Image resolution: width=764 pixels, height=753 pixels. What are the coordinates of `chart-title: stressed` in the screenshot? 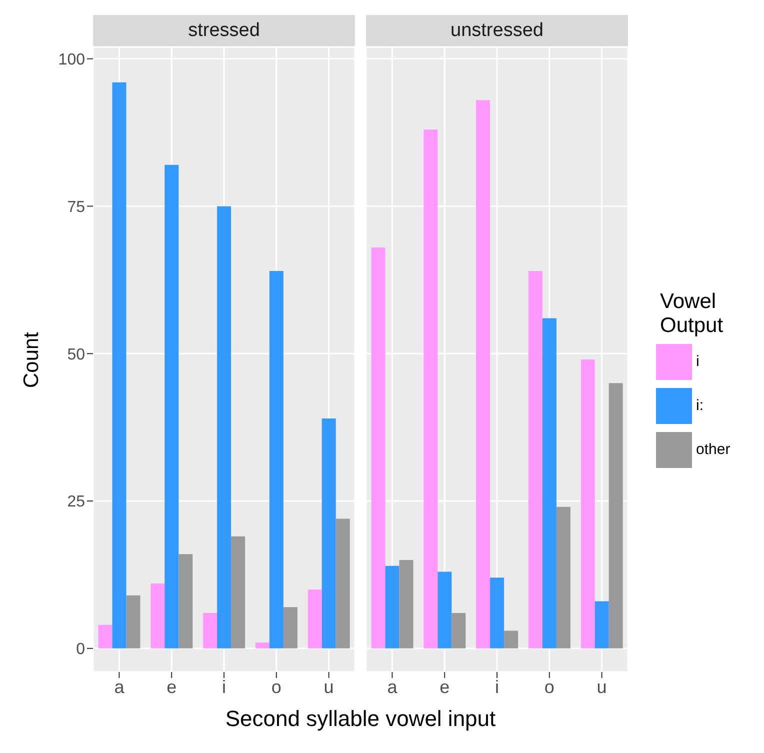 It's located at (224, 31).